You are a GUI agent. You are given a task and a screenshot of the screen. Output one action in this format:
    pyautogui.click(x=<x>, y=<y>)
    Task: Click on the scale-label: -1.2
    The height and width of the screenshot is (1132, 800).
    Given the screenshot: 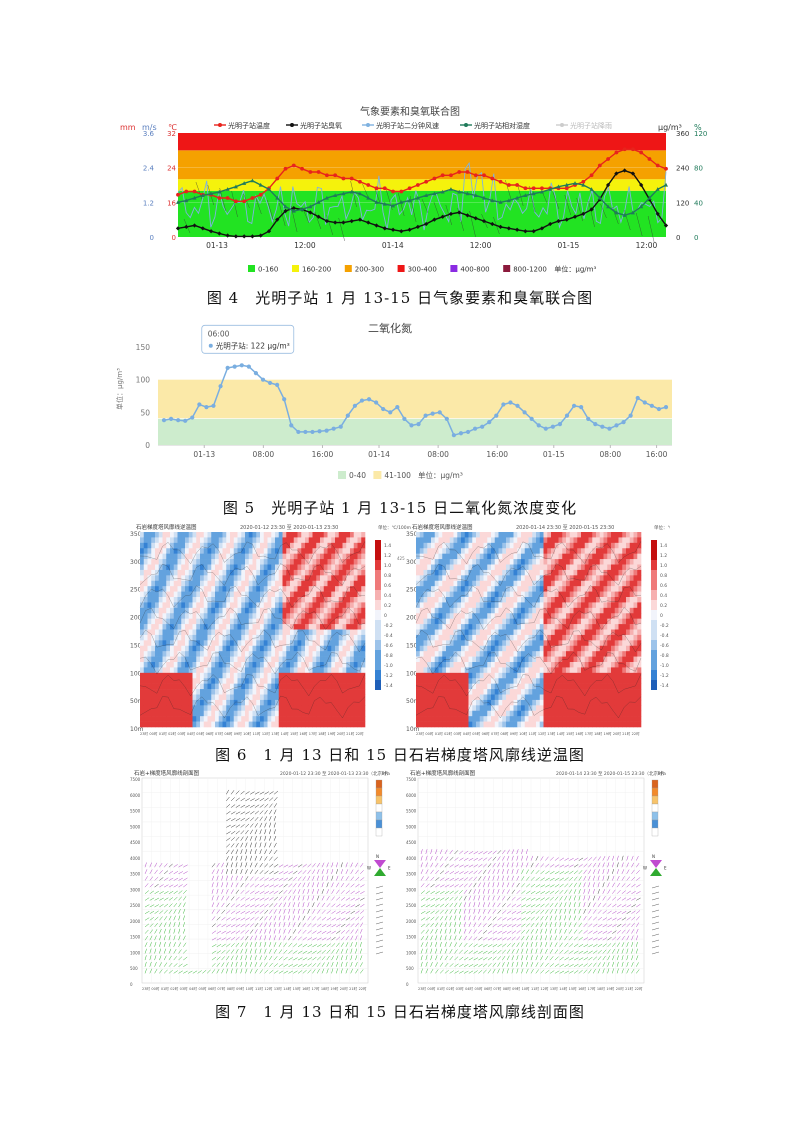 What is the action you would take?
    pyautogui.click(x=388, y=676)
    